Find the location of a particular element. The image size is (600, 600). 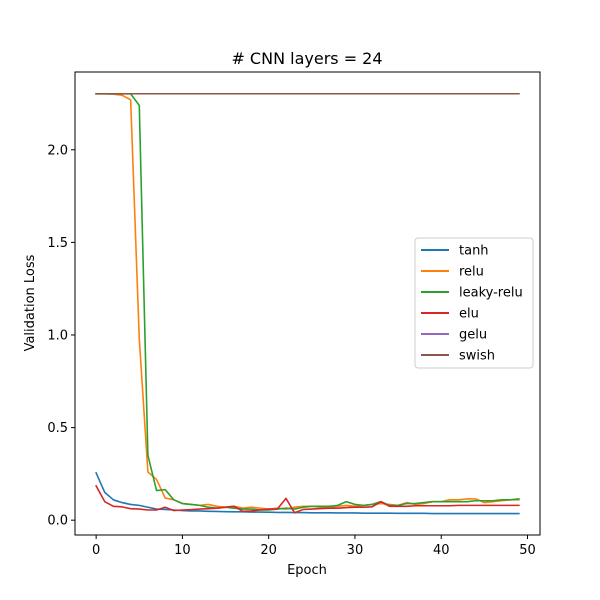

x-tick-label: 10 is located at coordinates (182, 550).